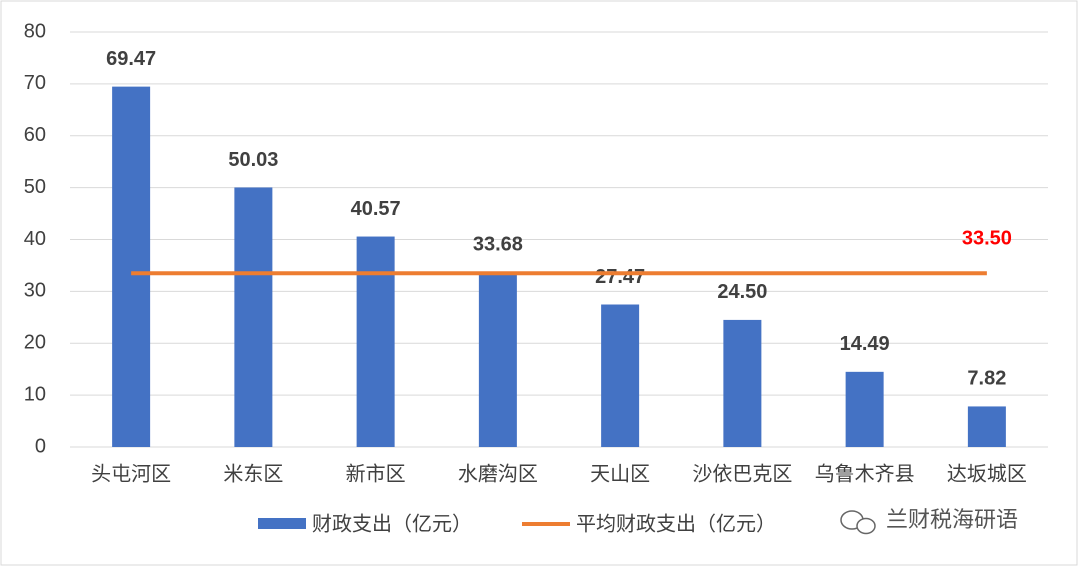 The width and height of the screenshot is (1080, 568). I want to click on data-label: 24.50, so click(742, 292).